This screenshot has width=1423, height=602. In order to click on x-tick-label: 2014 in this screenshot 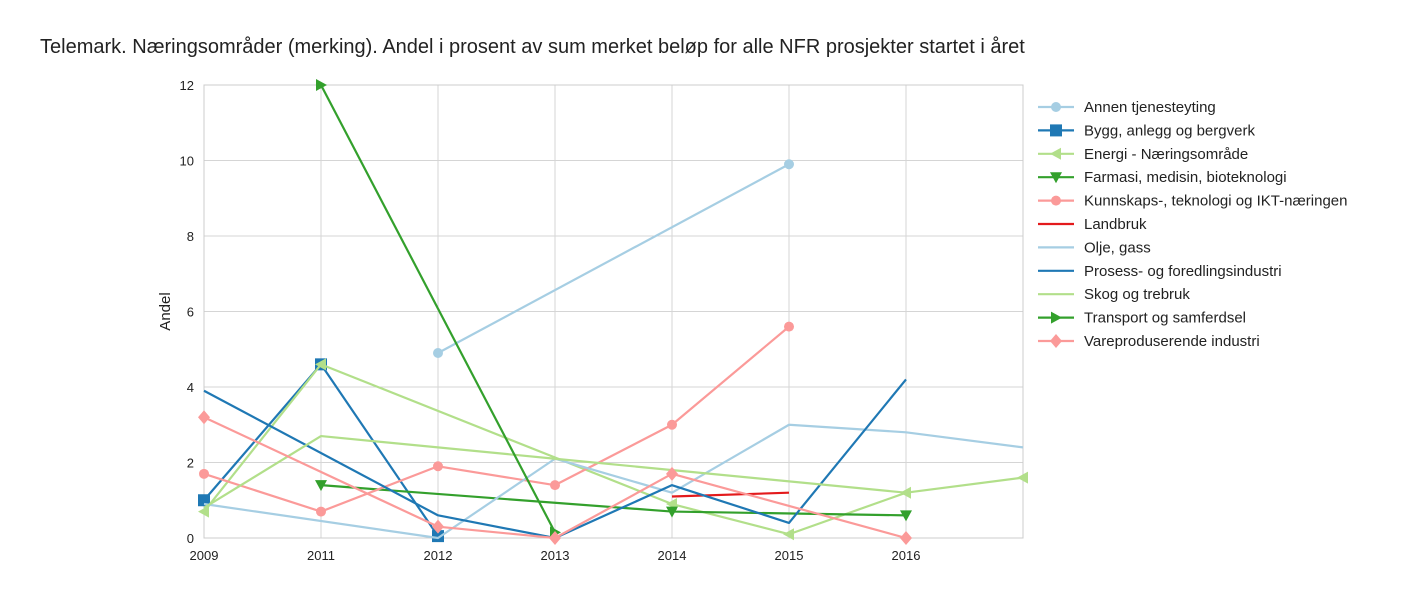, I will do `click(672, 555)`.